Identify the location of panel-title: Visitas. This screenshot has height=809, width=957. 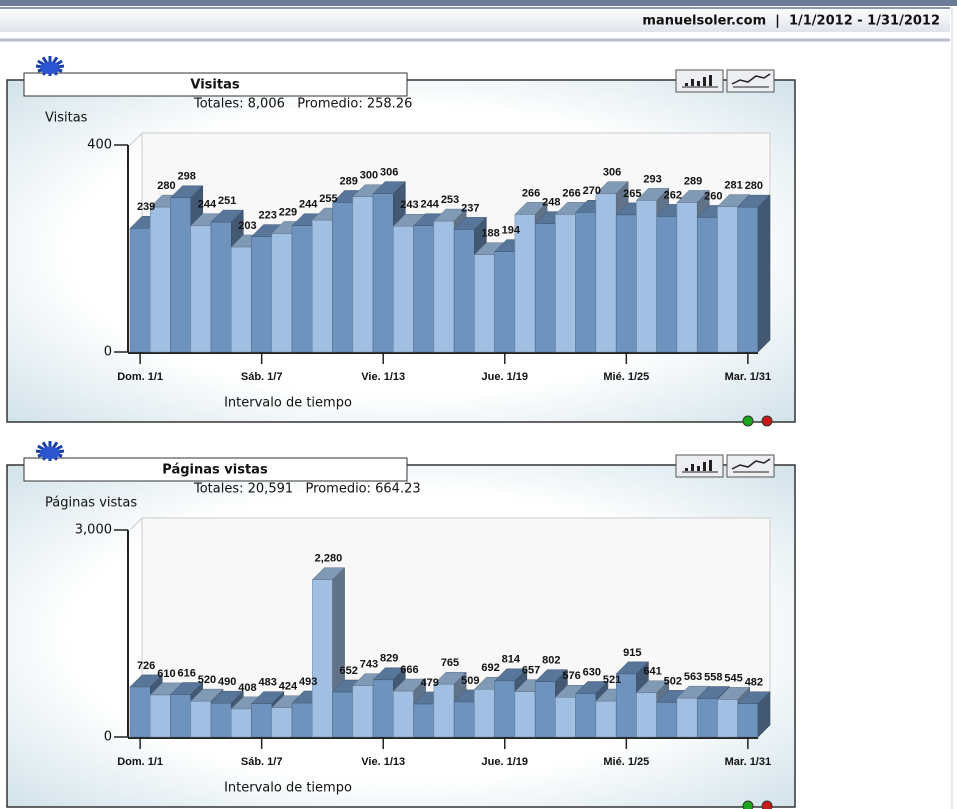
(214, 85).